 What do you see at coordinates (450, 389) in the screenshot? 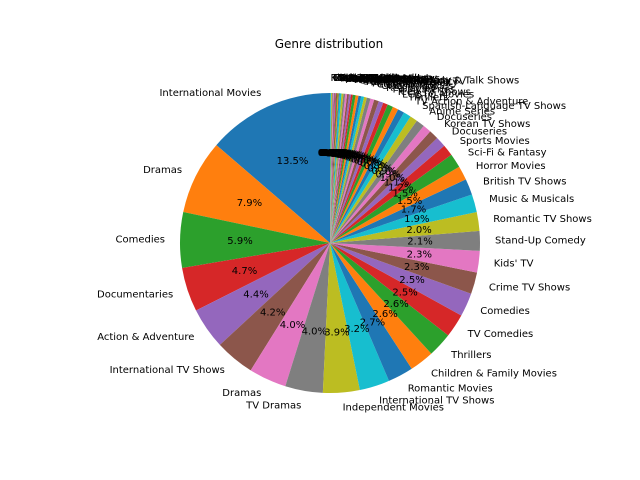
I see `slice-label: Romantic Movies` at bounding box center [450, 389].